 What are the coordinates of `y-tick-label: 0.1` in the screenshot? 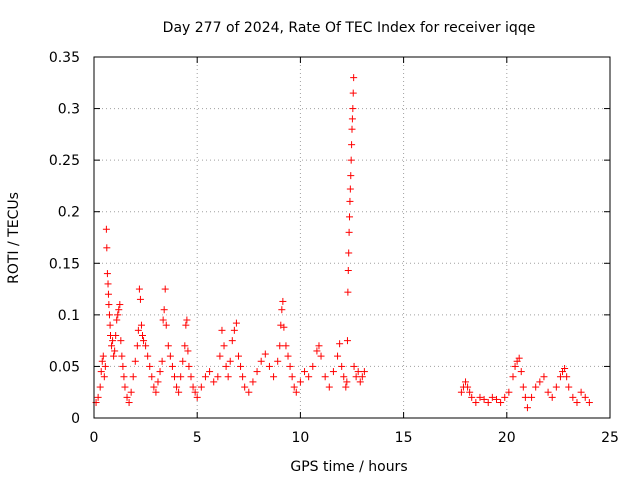 It's located at (69, 316).